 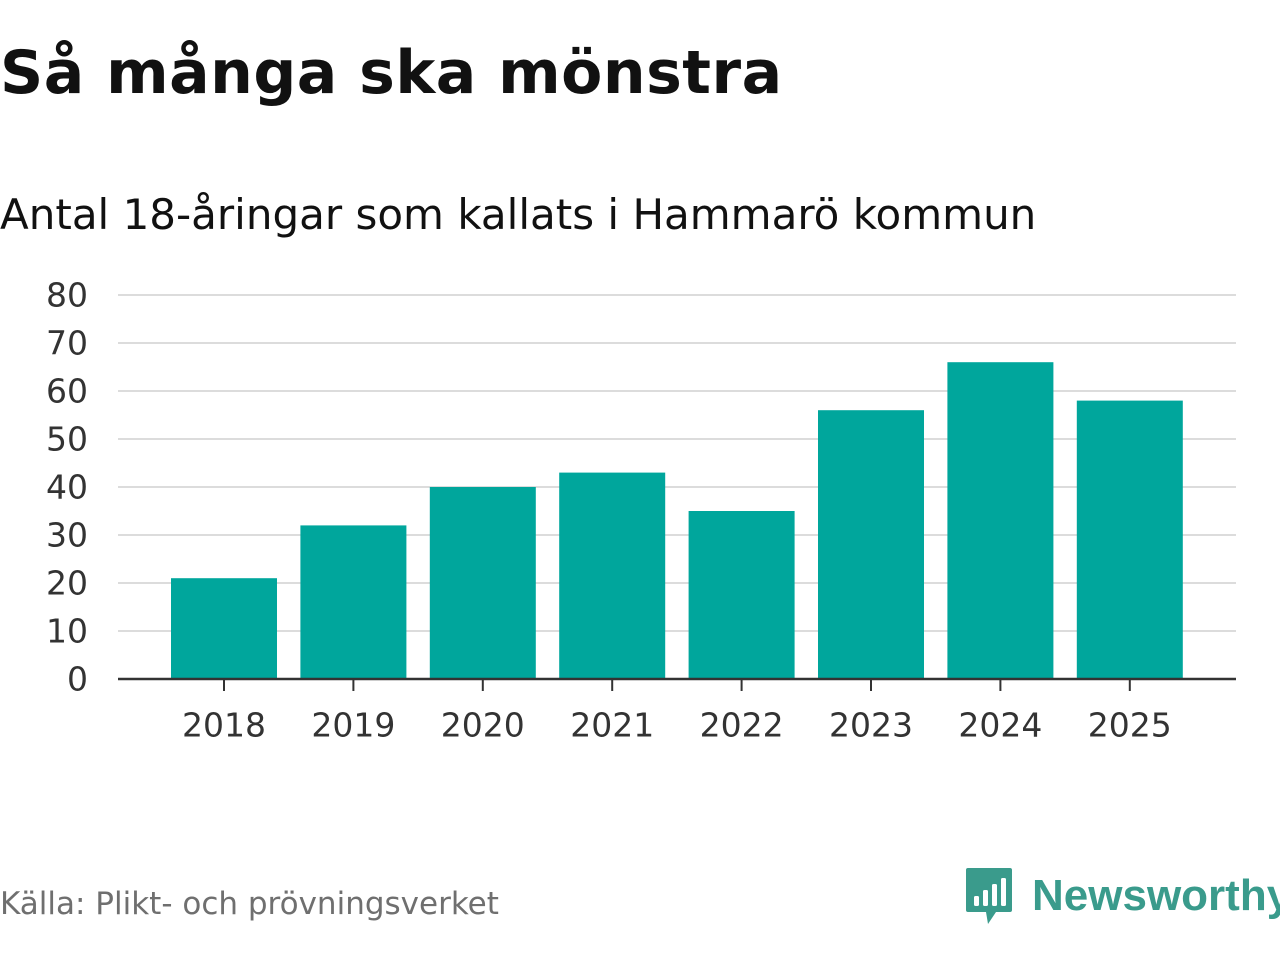 I want to click on brand-name: Newsworthy, so click(x=1156, y=895).